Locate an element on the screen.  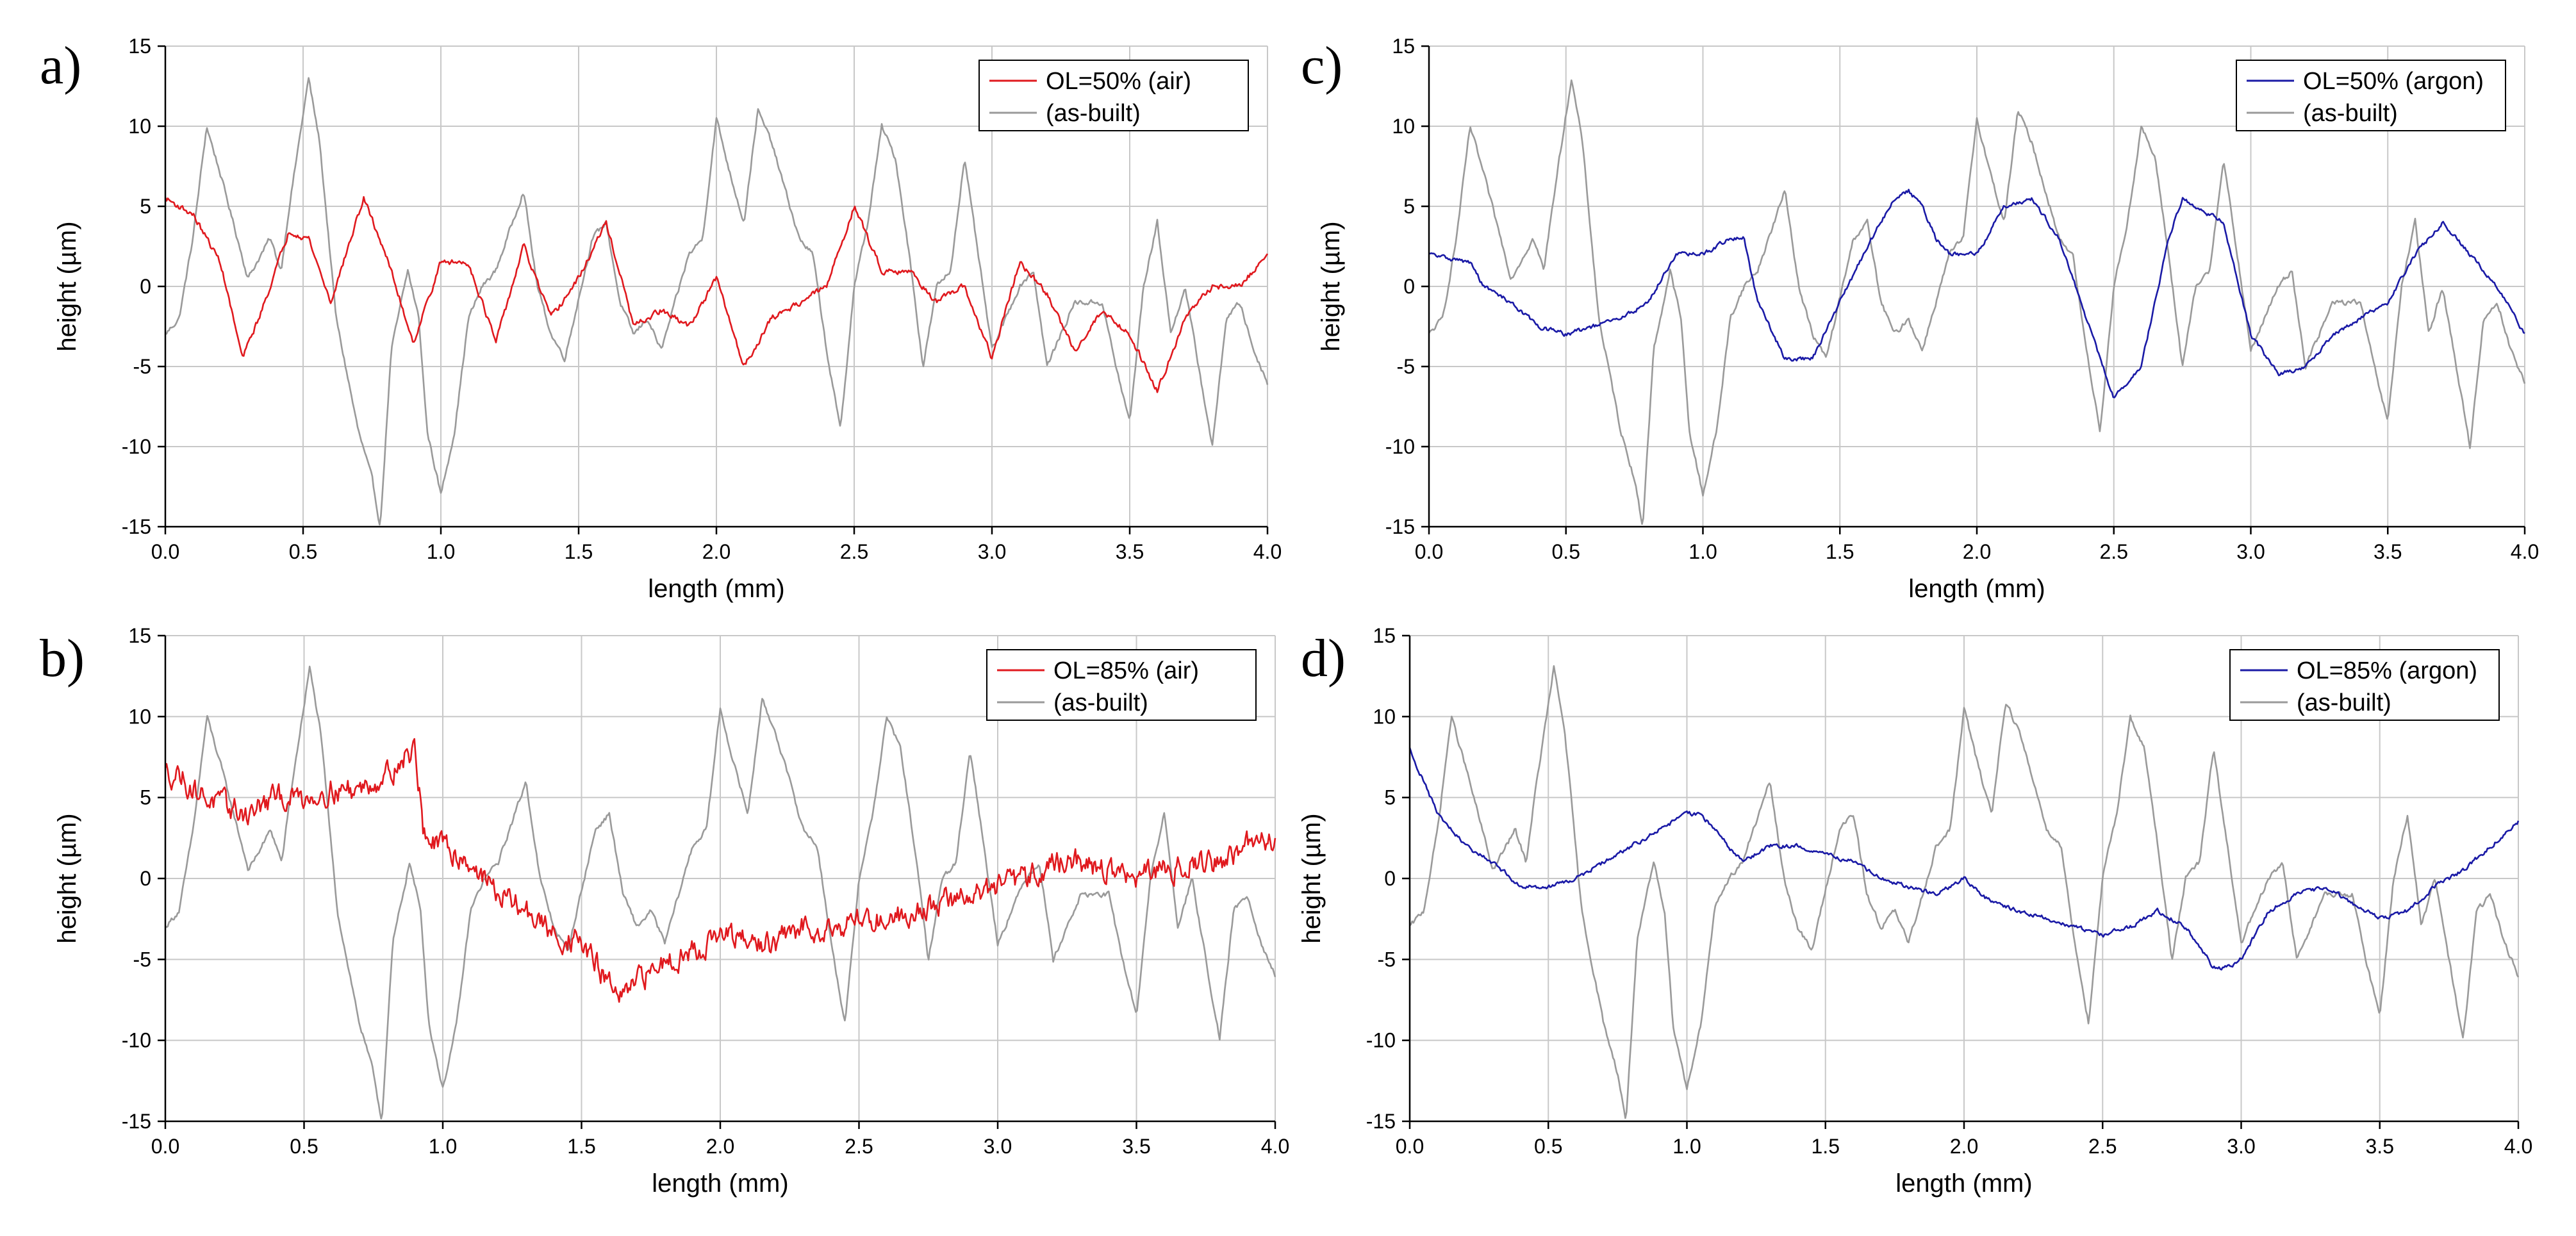
legend-entry-label: OL=50% (air) is located at coordinates (1118, 81).